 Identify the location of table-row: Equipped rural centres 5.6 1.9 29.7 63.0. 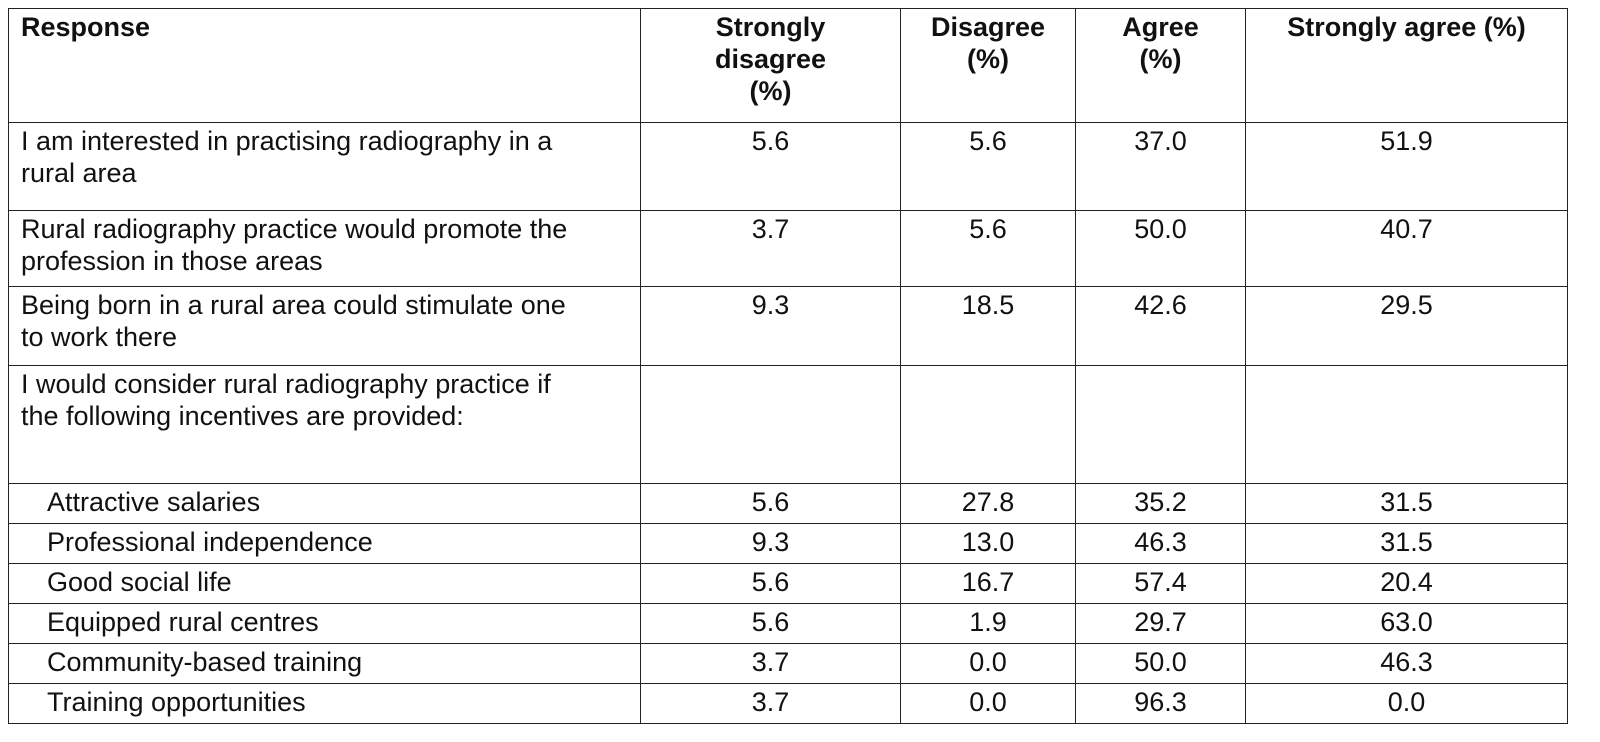
(788, 623).